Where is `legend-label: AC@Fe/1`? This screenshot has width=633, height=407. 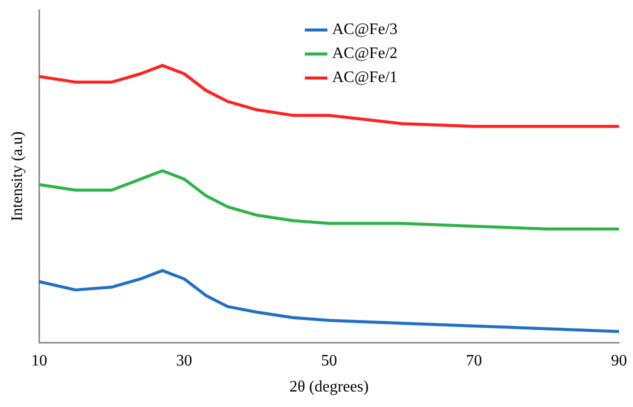 legend-label: AC@Fe/1 is located at coordinates (365, 77).